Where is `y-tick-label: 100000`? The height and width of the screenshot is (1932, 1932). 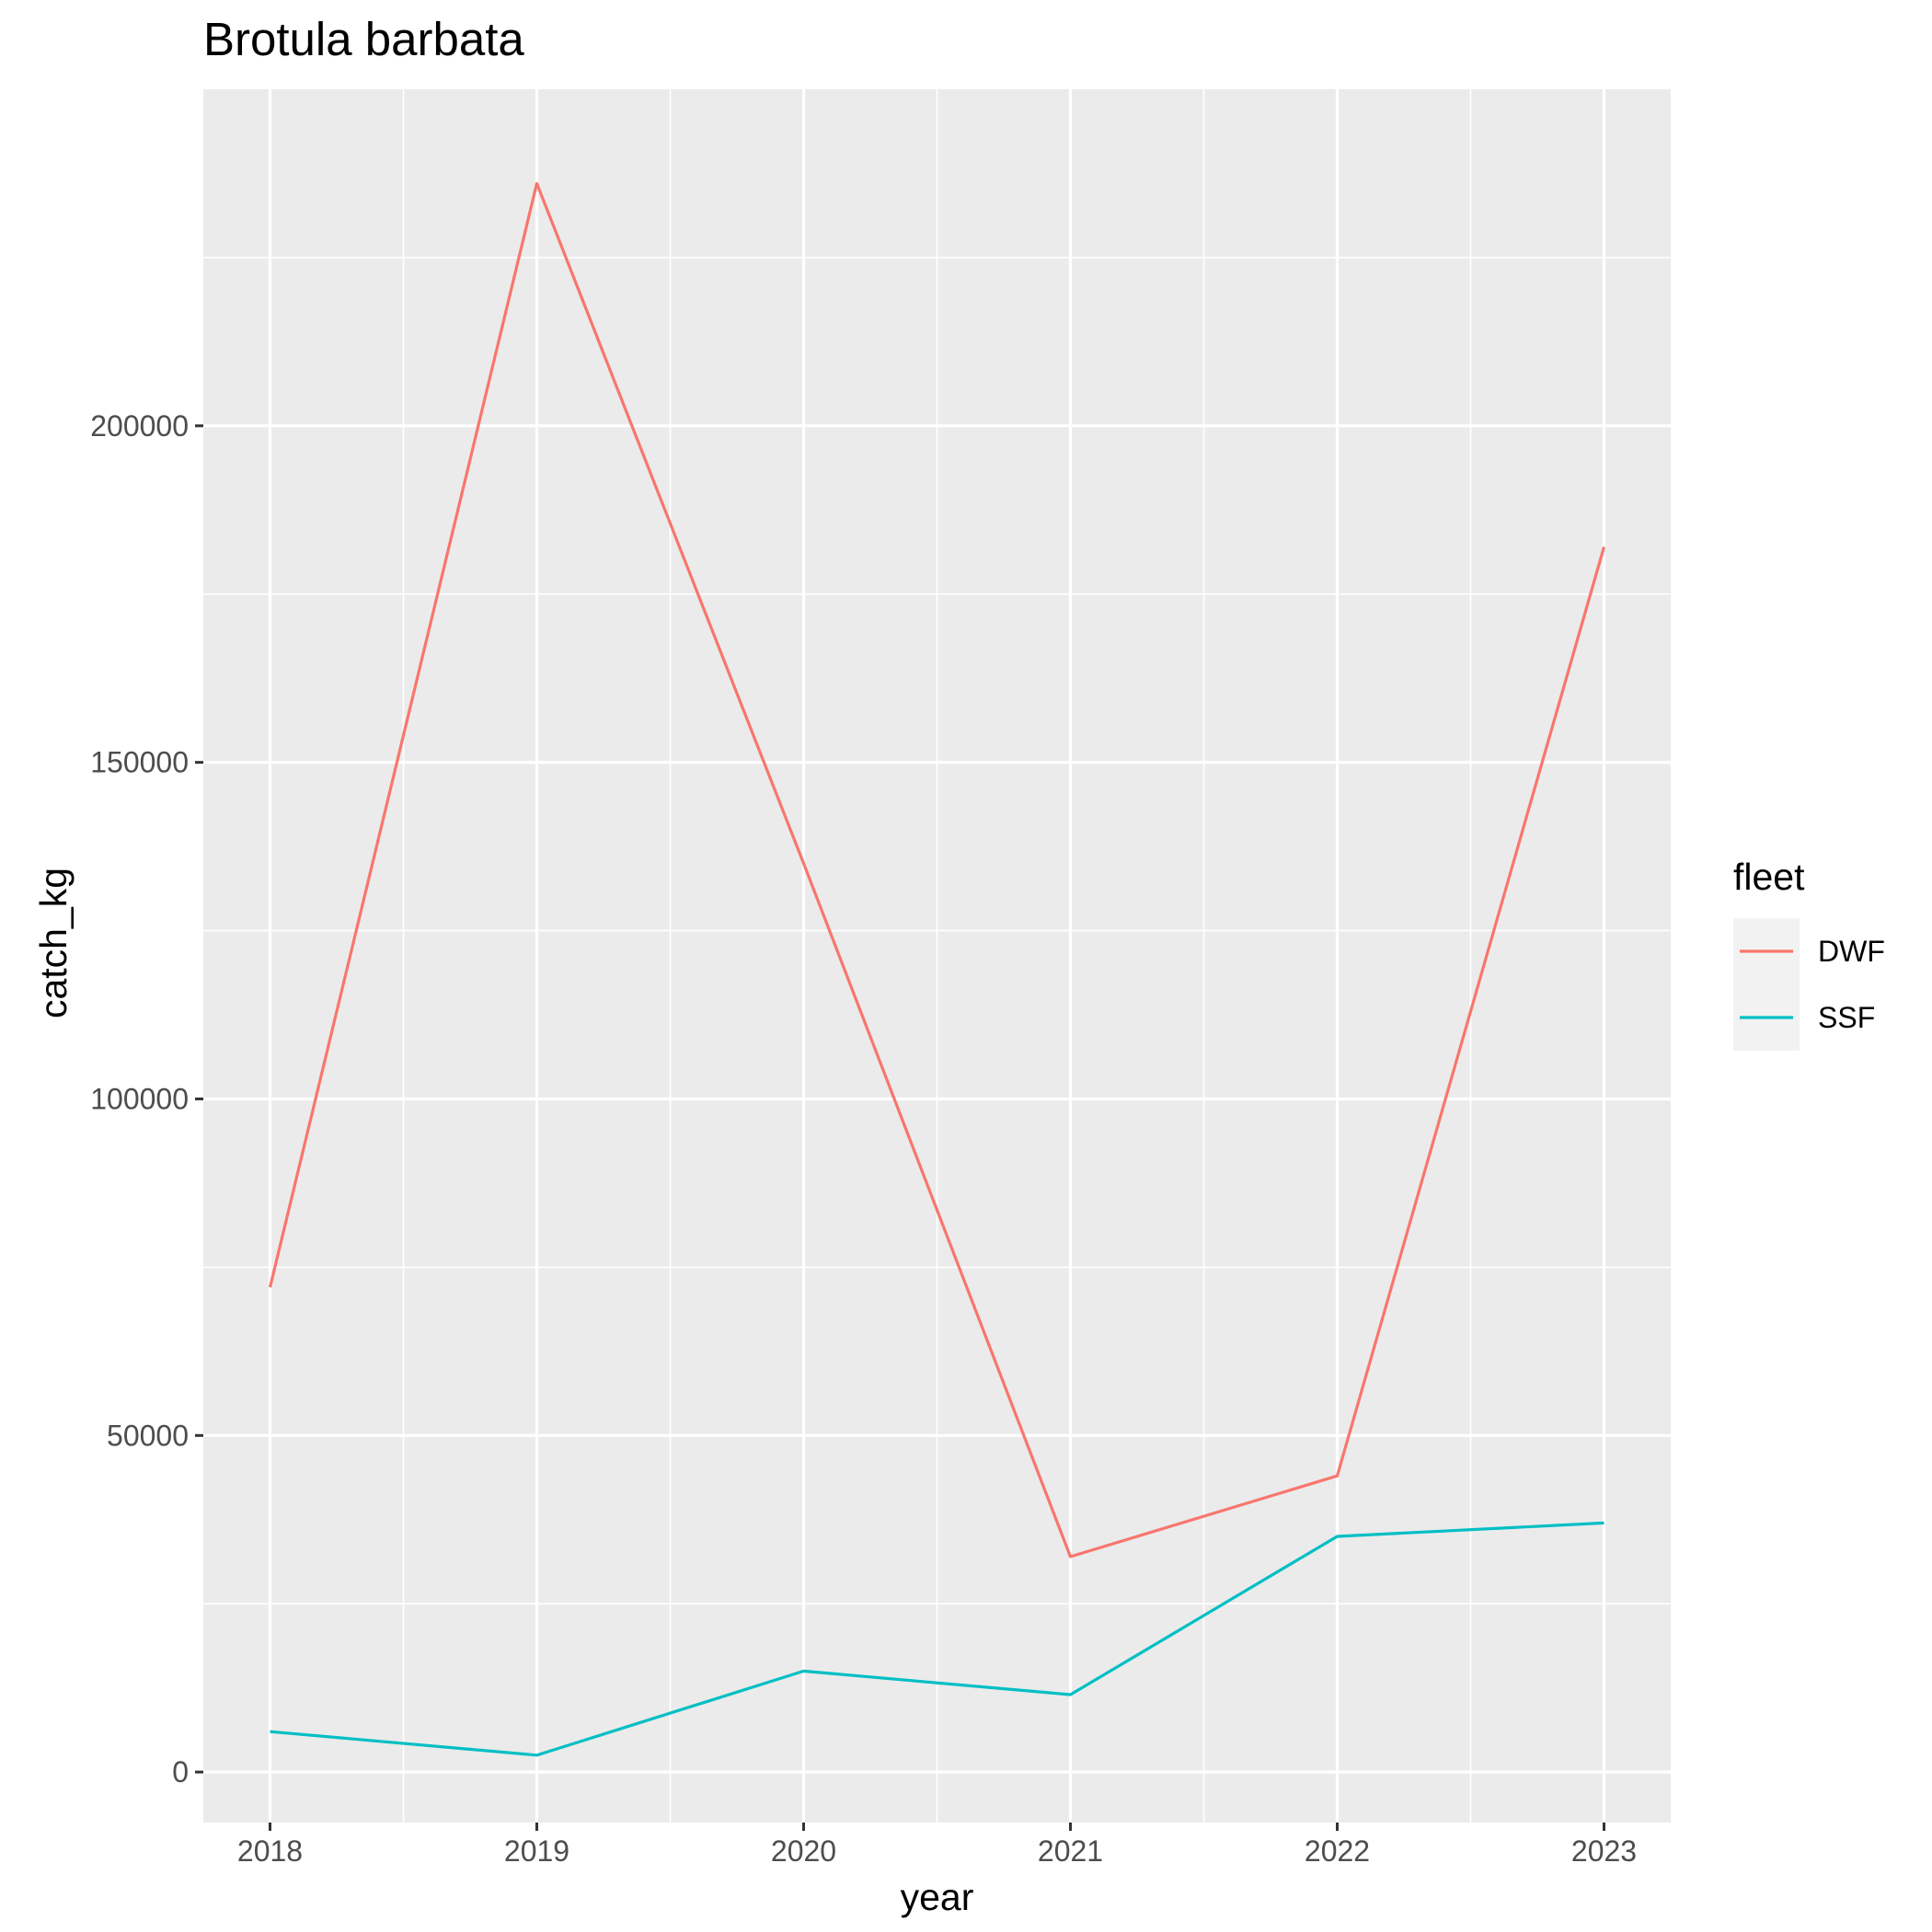
y-tick-label: 100000 is located at coordinates (139, 1098).